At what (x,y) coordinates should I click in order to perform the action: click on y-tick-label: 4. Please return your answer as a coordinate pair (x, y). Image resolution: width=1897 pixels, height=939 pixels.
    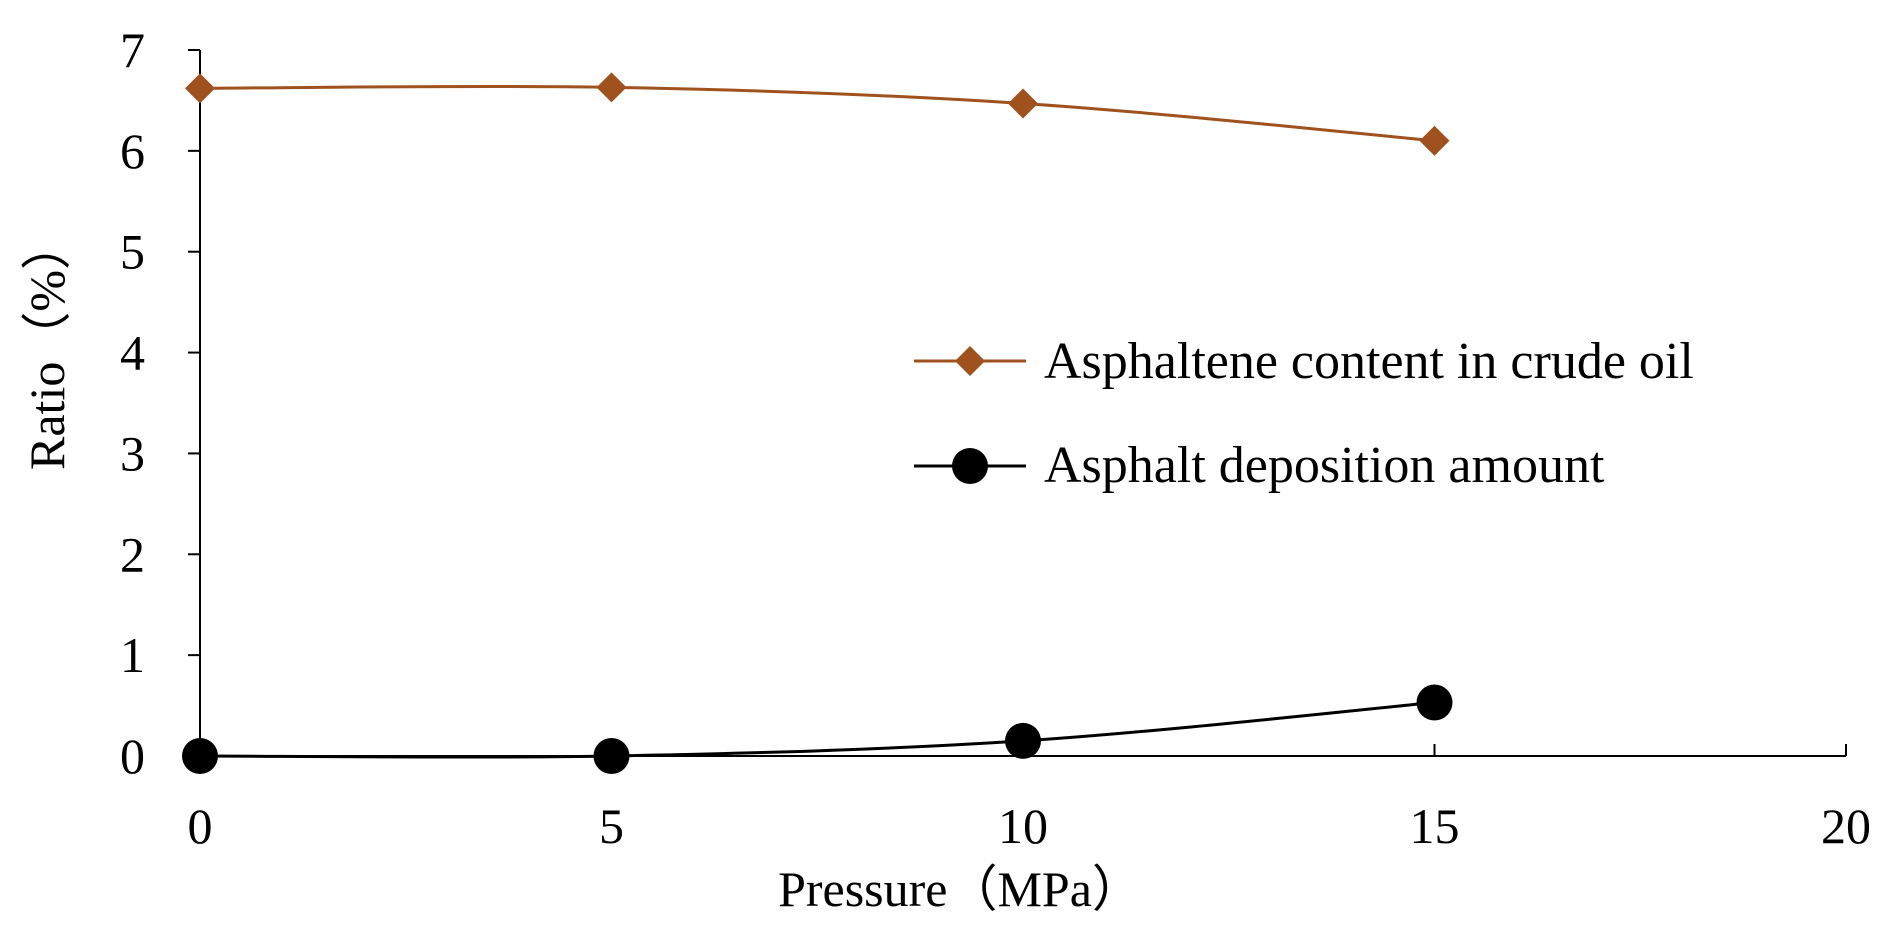
    Looking at the image, I should click on (132, 353).